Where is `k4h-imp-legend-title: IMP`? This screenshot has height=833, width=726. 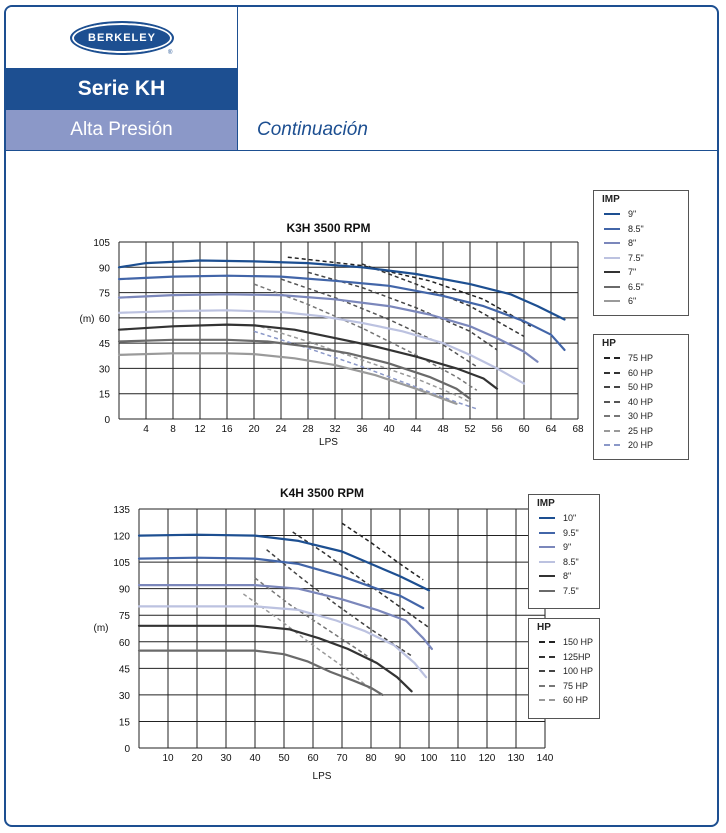
k4h-imp-legend-title: IMP is located at coordinates (546, 503).